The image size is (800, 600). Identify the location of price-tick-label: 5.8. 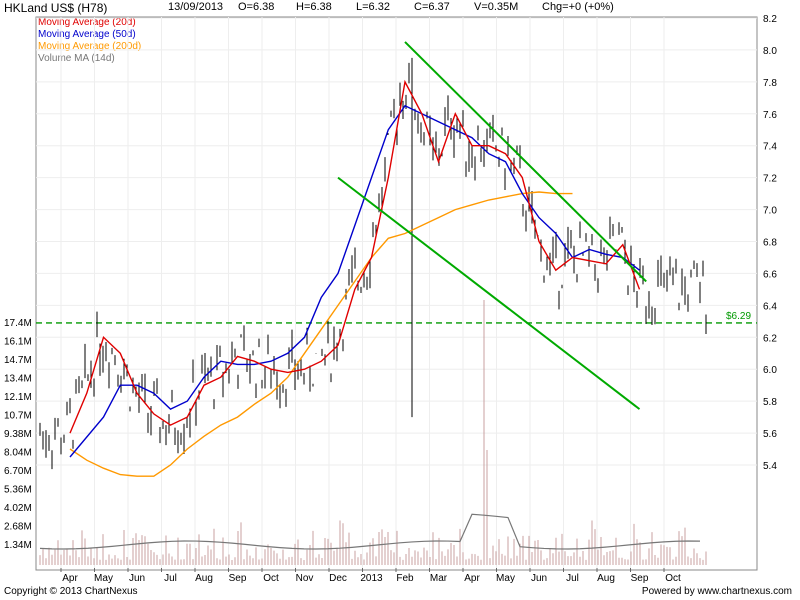
(770, 402).